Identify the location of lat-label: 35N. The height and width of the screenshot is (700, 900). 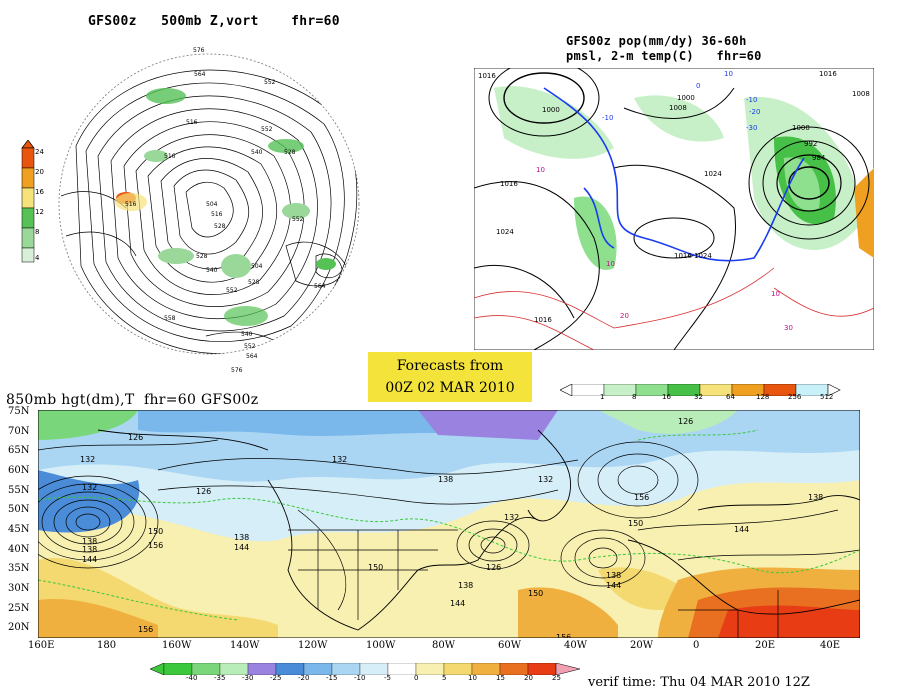
(19, 568).